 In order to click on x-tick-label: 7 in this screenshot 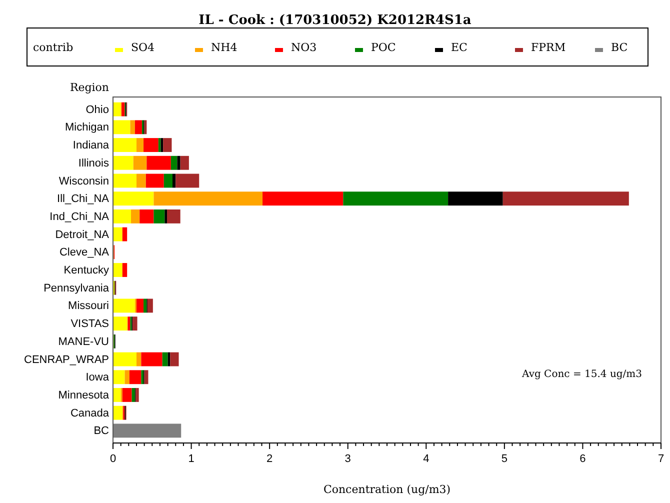, I will do `click(661, 458)`.